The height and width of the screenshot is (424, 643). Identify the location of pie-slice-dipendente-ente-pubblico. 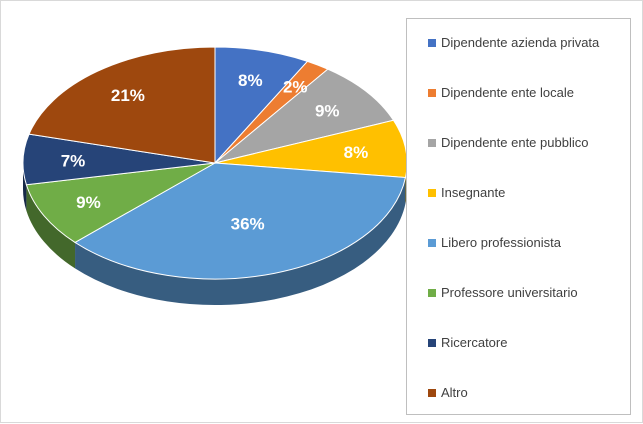
(304, 116).